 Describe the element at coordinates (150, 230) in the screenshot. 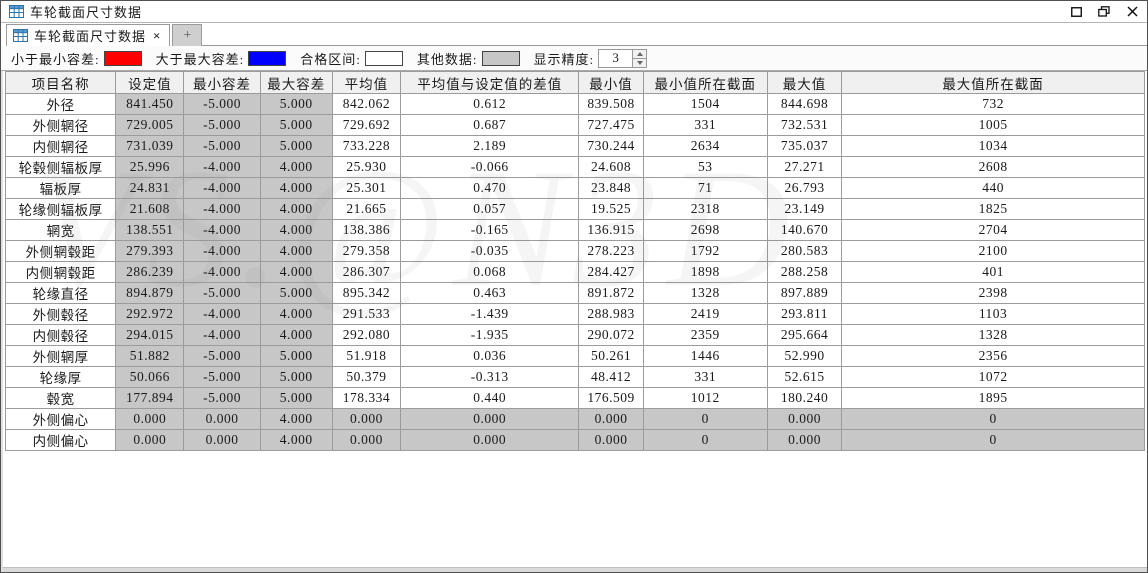

I see `value-cell: 138.551` at that location.